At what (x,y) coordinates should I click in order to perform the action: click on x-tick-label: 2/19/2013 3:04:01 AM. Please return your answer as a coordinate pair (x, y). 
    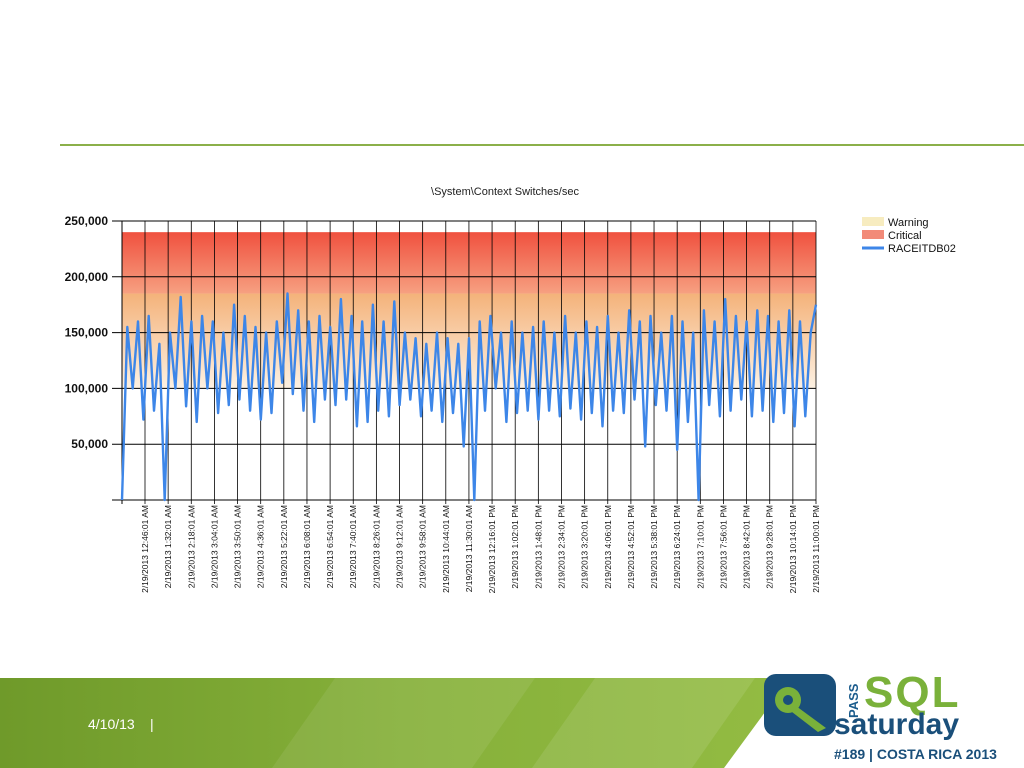
    Looking at the image, I should click on (214, 546).